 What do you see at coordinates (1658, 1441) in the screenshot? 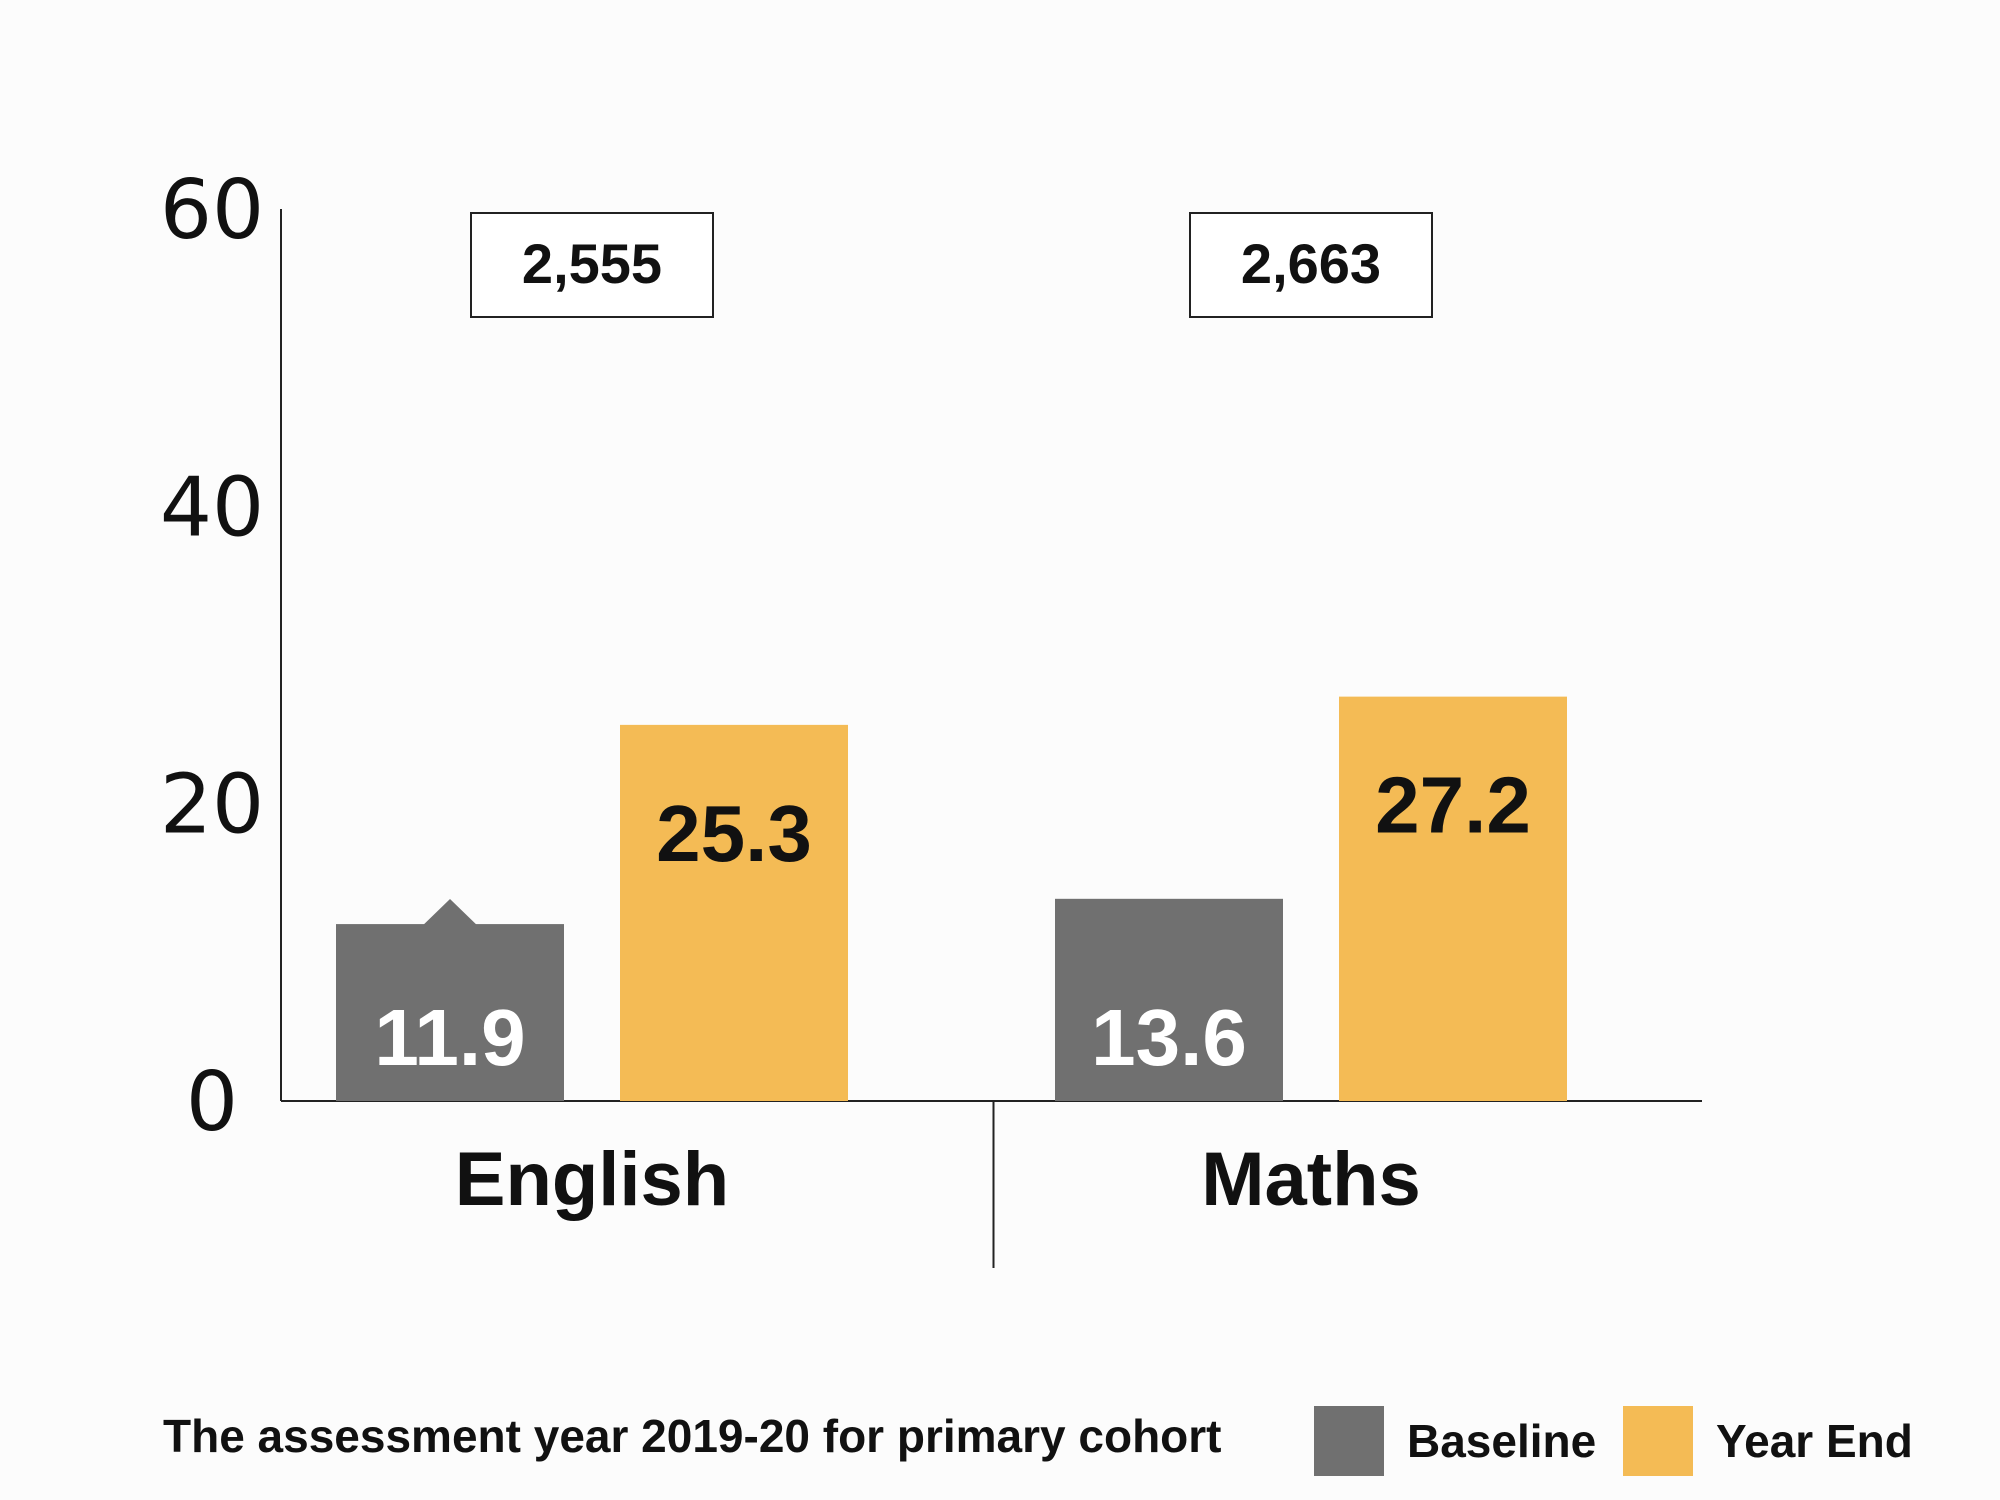
I see `legend-swatch-year-end` at bounding box center [1658, 1441].